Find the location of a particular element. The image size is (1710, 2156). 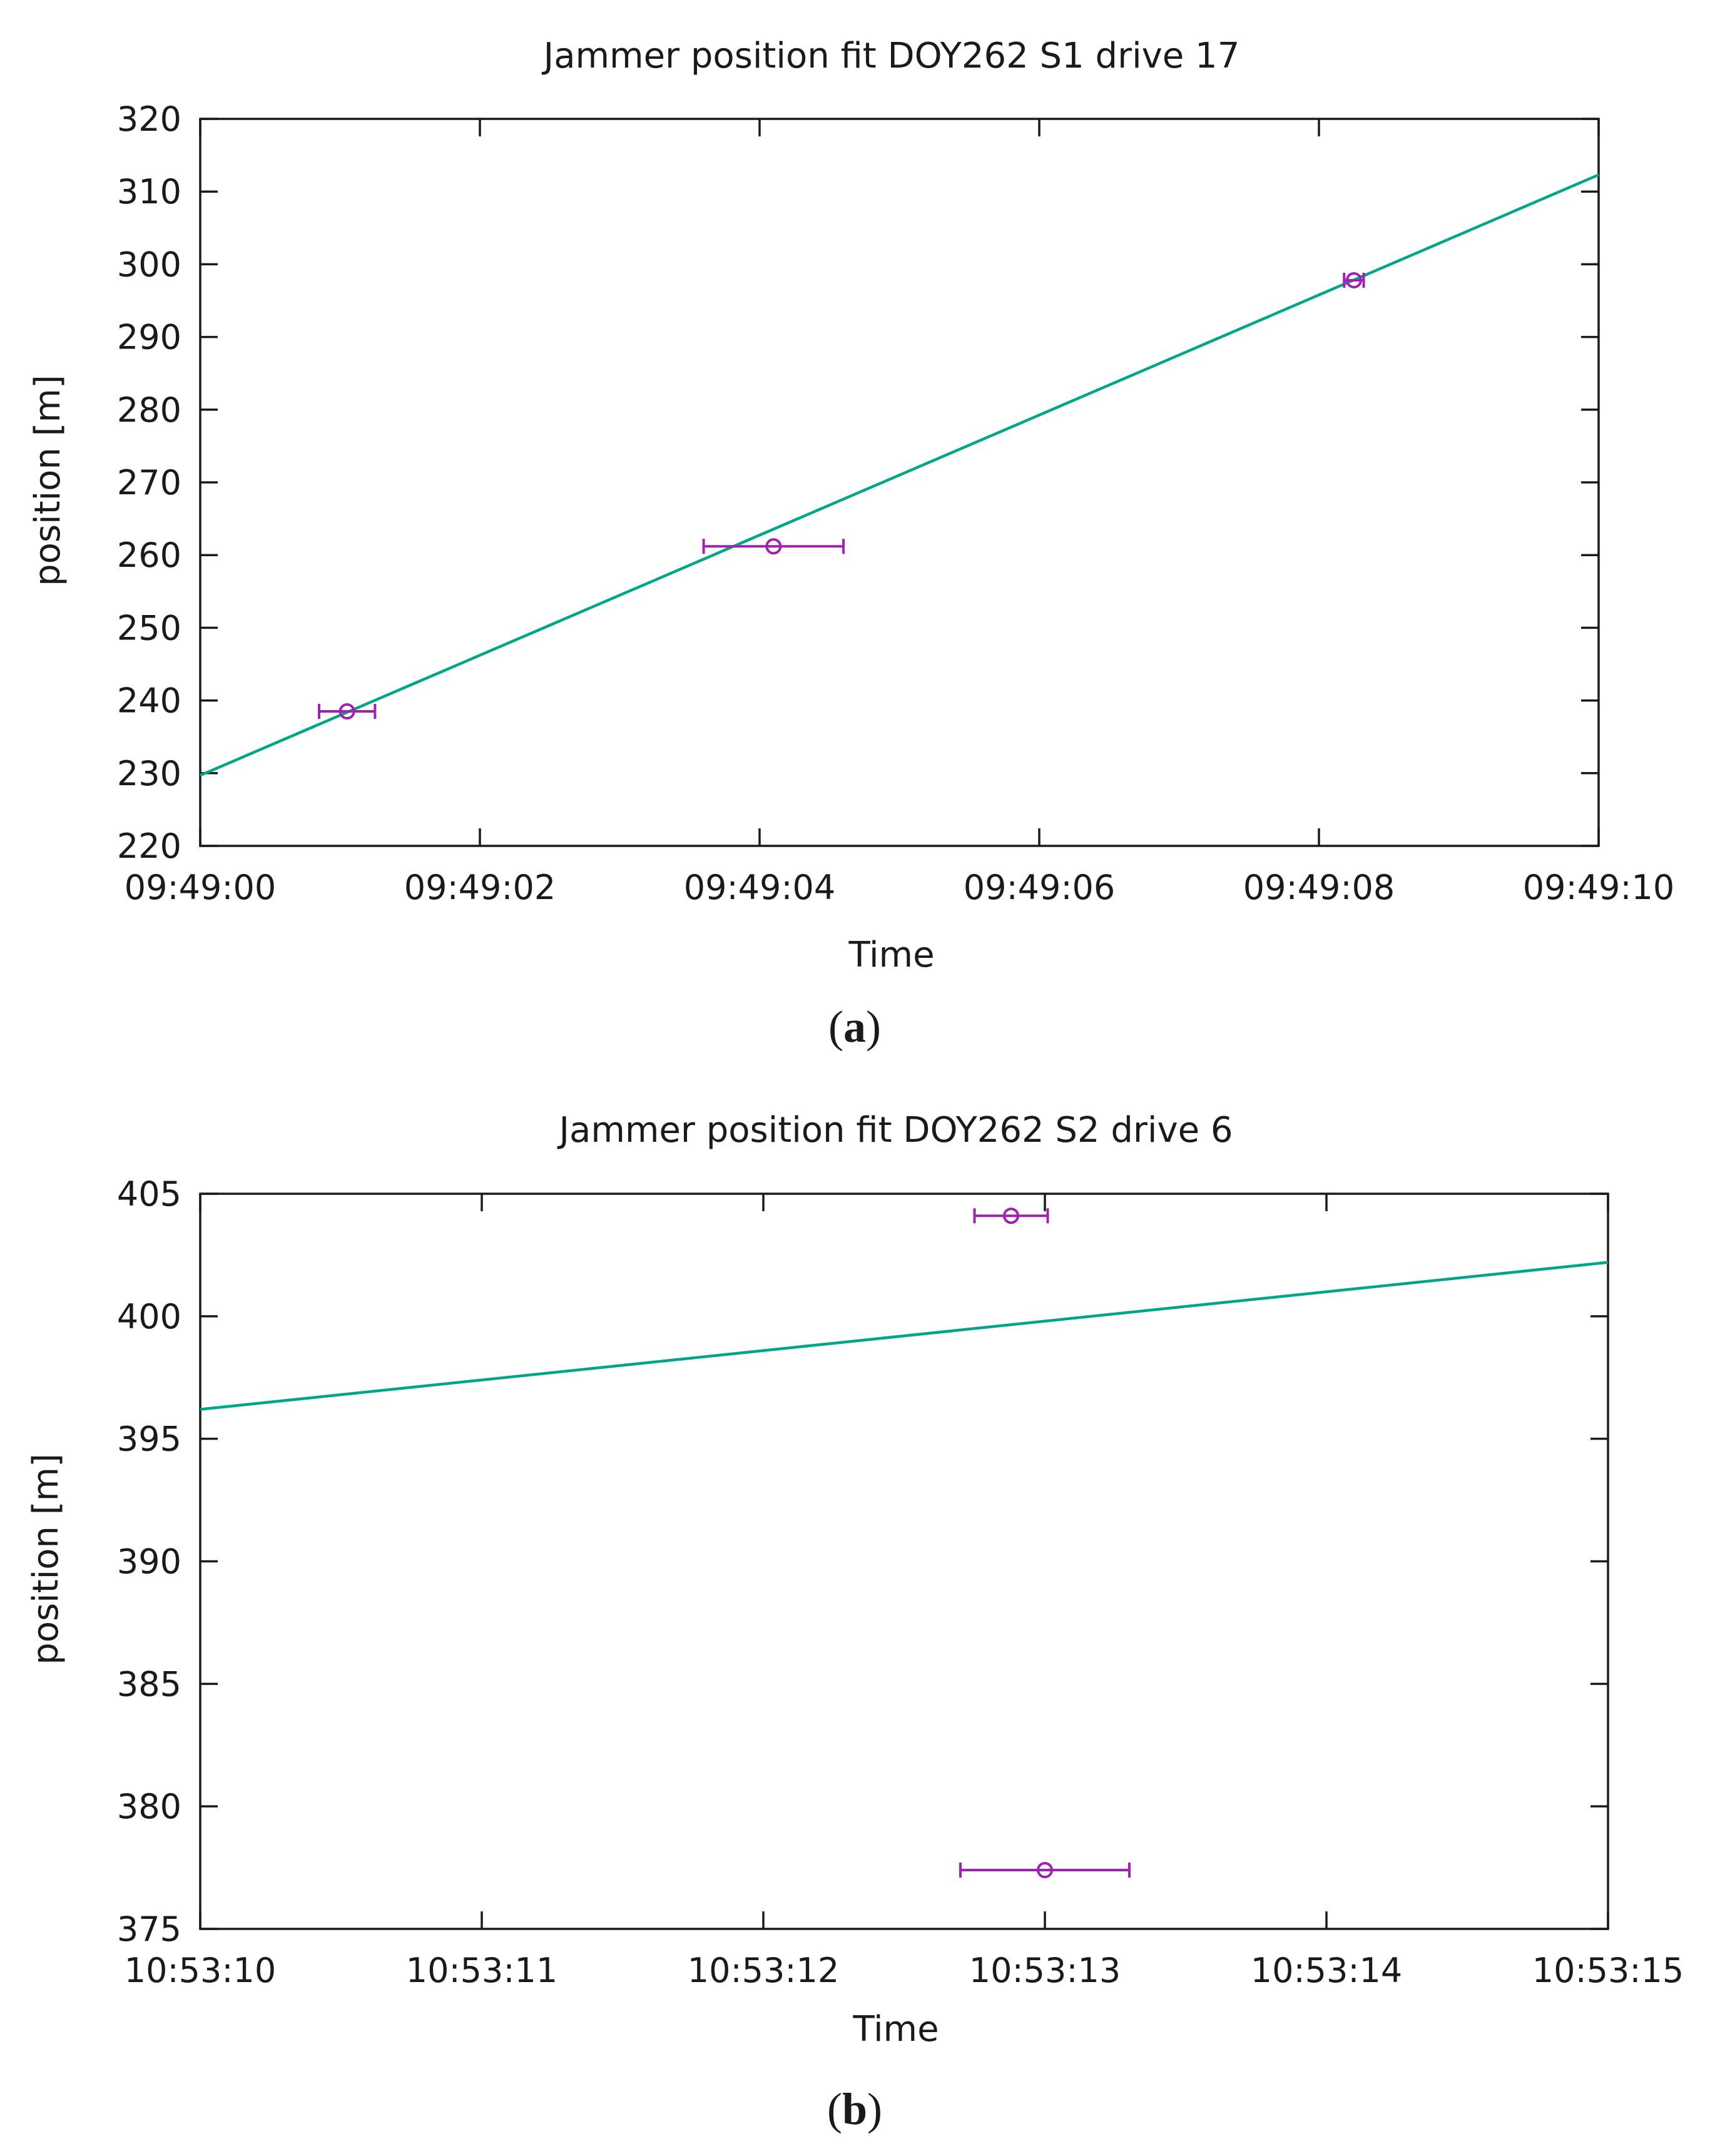

y-tick-label: 240 is located at coordinates (149, 701).